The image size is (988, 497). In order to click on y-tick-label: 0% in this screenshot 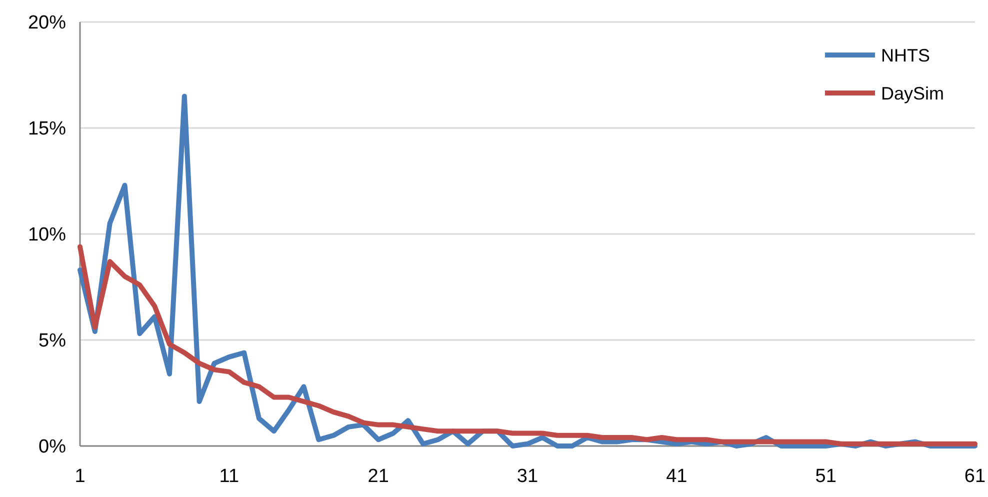, I will do `click(52, 447)`.